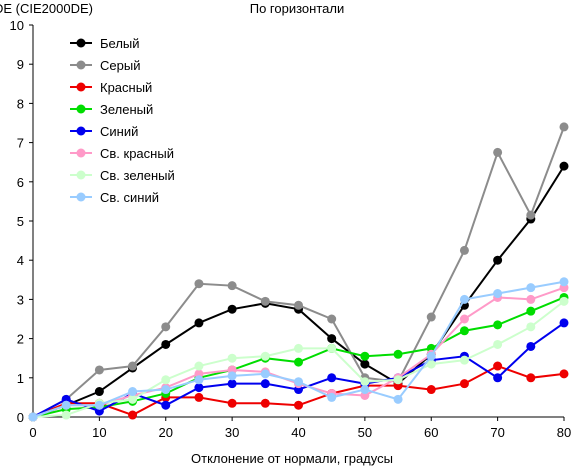 This screenshot has width=571, height=468. I want to click on y-tick-label: 9, so click(20, 64).